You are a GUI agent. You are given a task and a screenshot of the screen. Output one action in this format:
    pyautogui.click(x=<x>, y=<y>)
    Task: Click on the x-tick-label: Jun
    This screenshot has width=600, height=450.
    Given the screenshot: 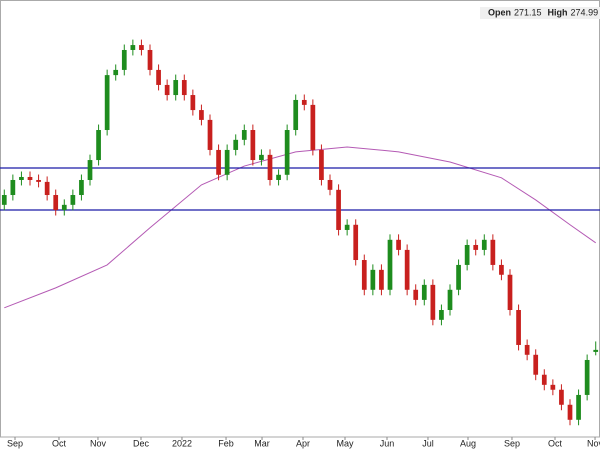 What is the action you would take?
    pyautogui.click(x=387, y=443)
    